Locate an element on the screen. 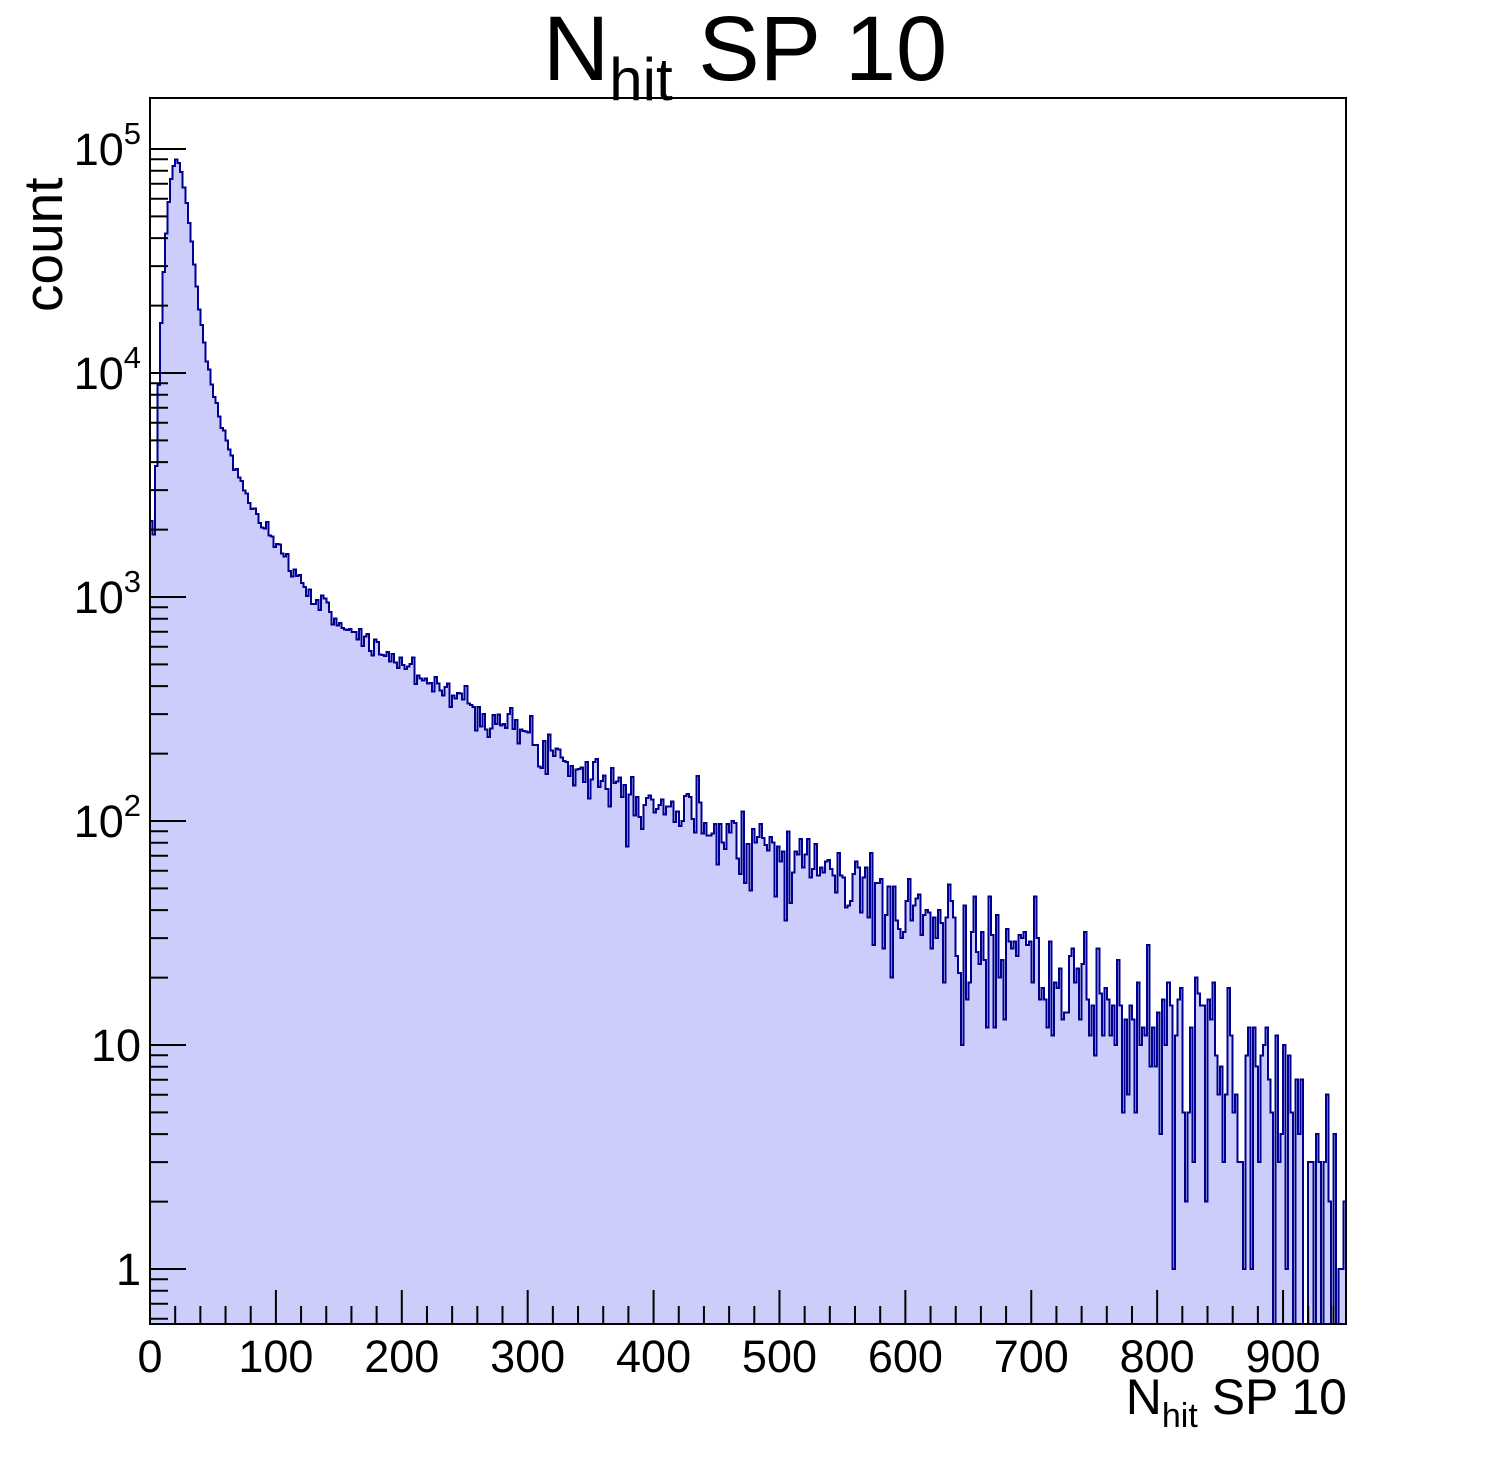 The width and height of the screenshot is (1496, 1472). y-tick-label-10e2: 10² is located at coordinates (107, 817).